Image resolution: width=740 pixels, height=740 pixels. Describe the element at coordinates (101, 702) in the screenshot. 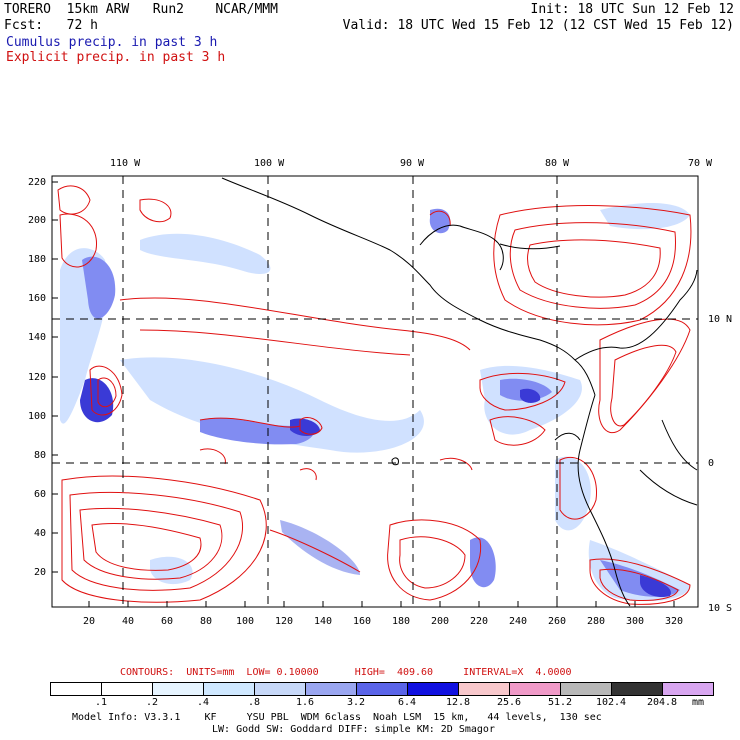

I see `colorbar-label: .1` at that location.